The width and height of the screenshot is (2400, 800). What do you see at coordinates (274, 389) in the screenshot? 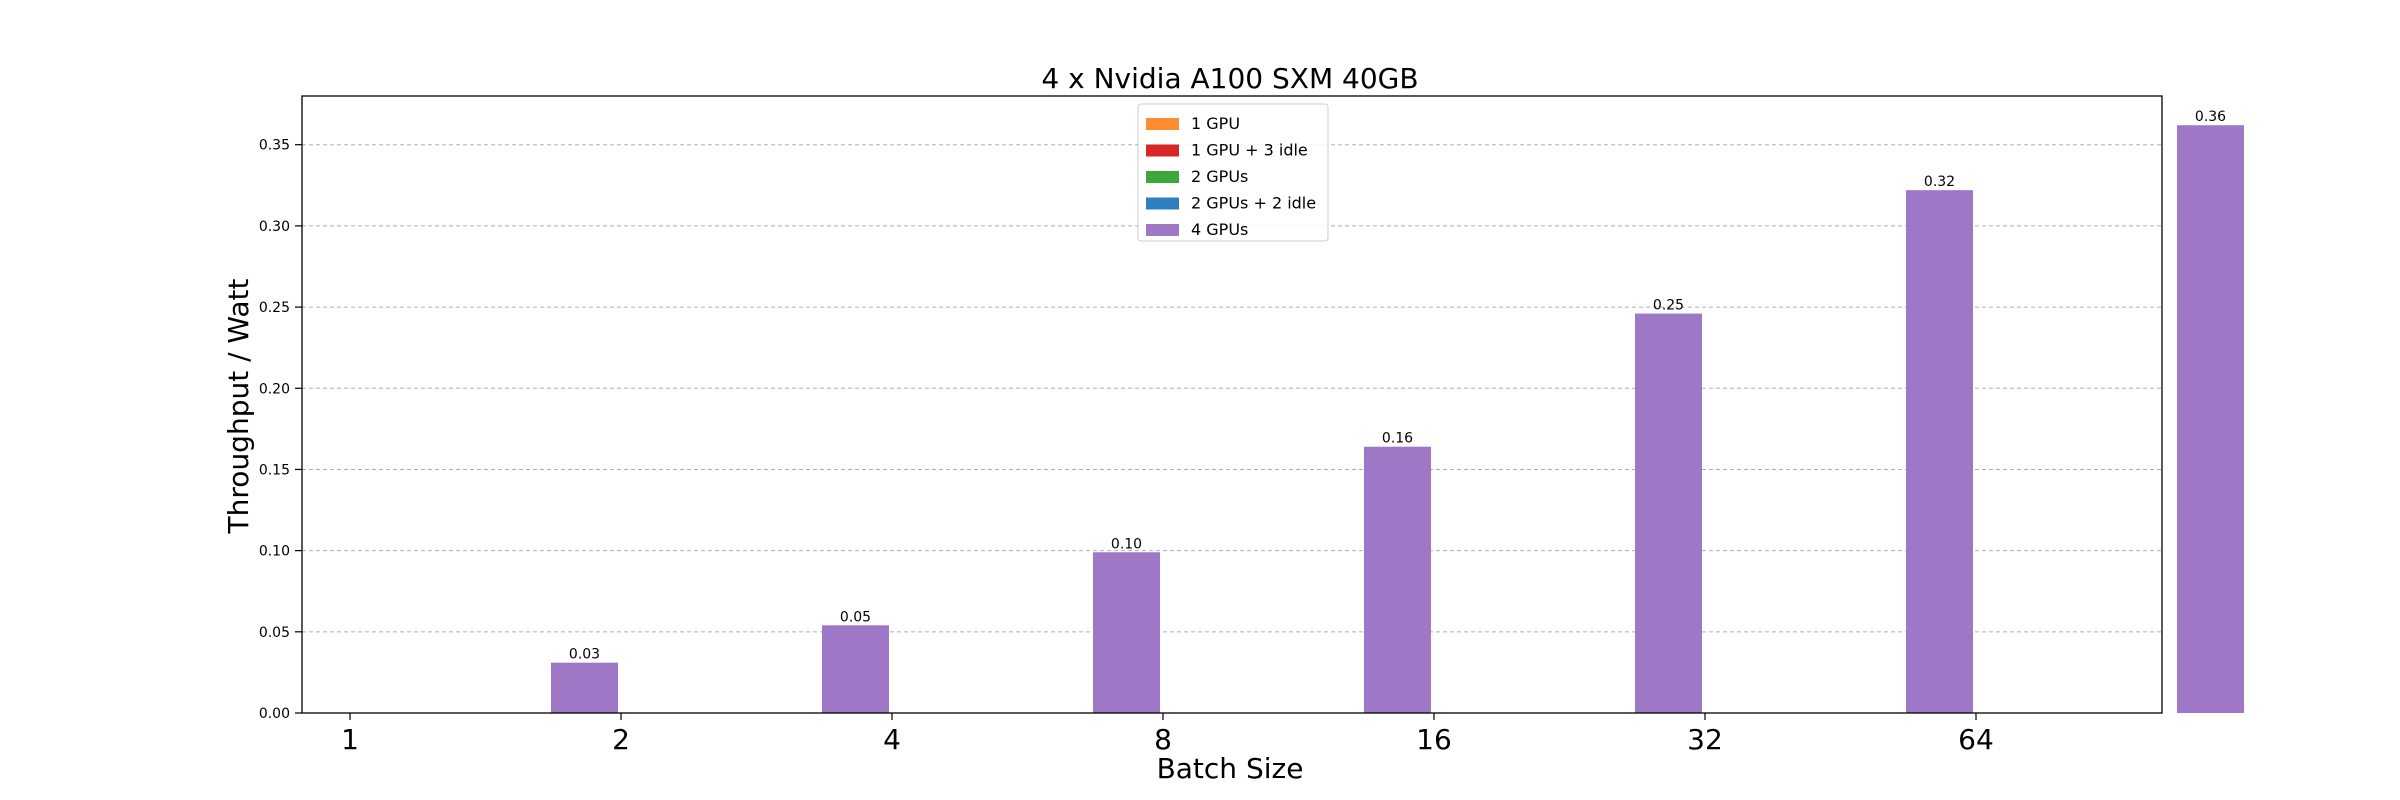
I see `y-tick-label: 0.20` at bounding box center [274, 389].